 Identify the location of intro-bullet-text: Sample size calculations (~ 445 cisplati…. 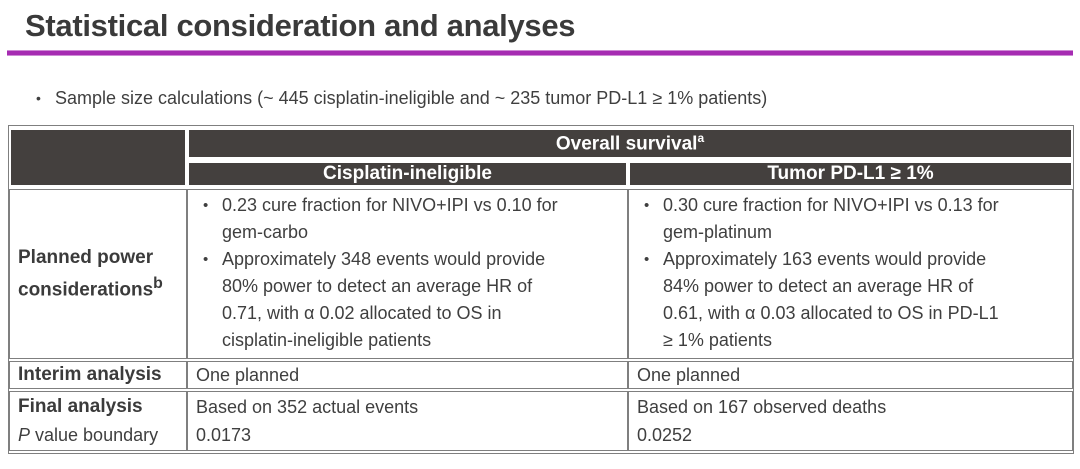
(411, 98).